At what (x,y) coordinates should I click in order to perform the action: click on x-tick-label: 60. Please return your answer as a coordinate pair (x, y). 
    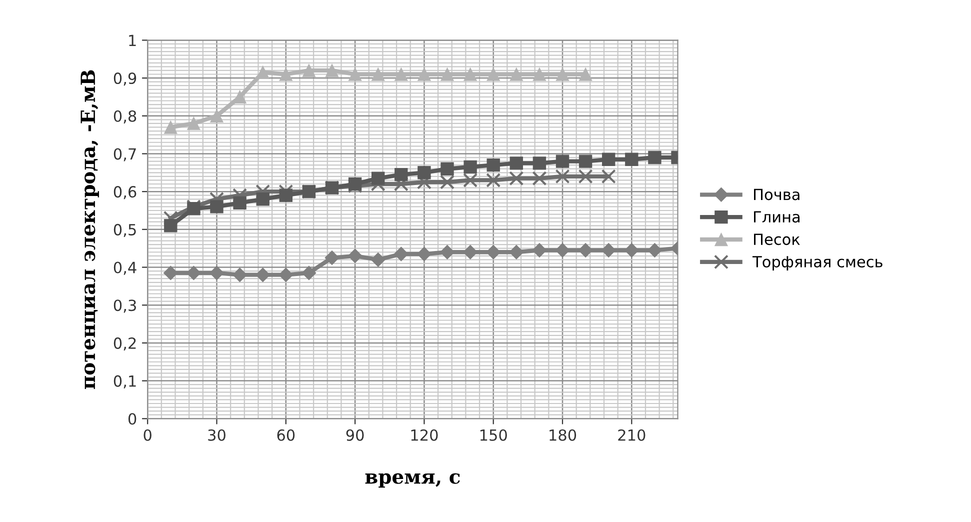
    Looking at the image, I should click on (286, 435).